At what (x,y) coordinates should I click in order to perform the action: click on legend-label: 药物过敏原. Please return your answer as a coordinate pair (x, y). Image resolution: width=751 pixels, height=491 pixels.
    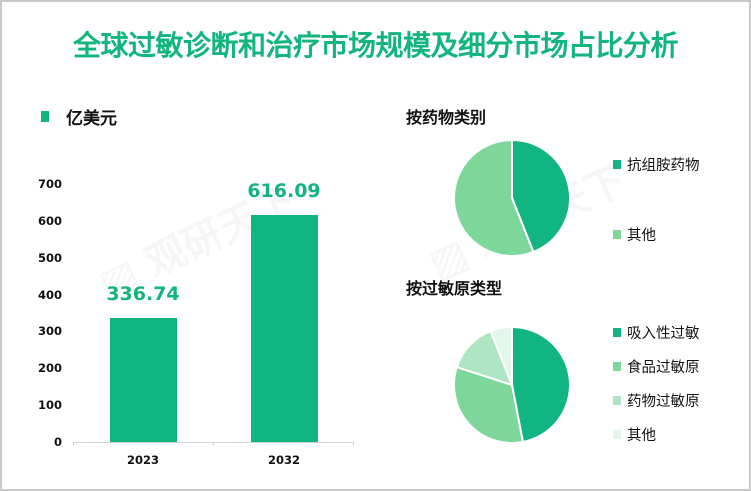
    Looking at the image, I should click on (663, 402).